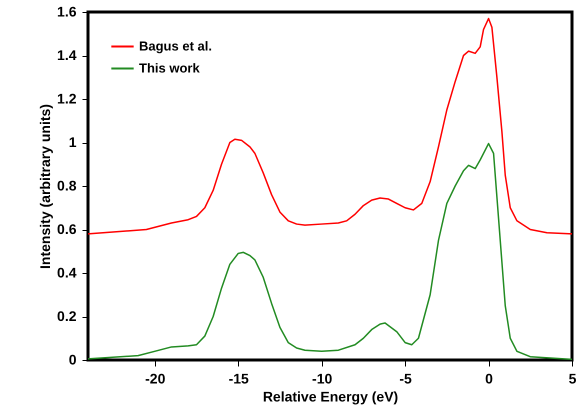 Image resolution: width=579 pixels, height=409 pixels. I want to click on y-tick-label: 0.8, so click(67, 186).